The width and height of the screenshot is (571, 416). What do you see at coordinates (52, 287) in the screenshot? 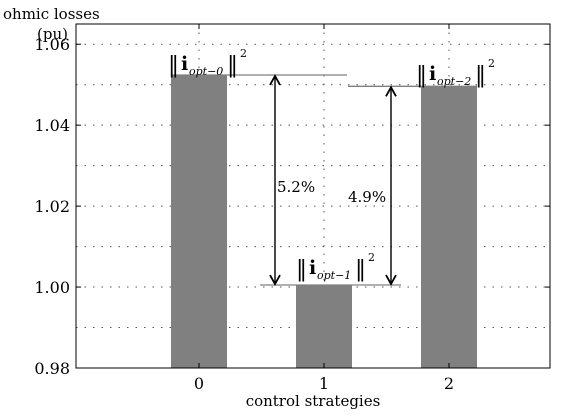
I see `y-tick-label-1: 1.00` at bounding box center [52, 287].